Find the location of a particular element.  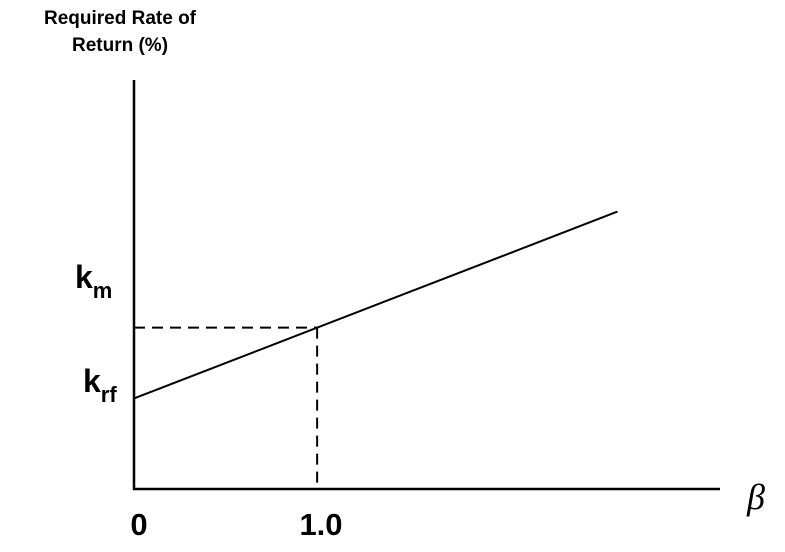

x-tick-label-0: 0 is located at coordinates (138, 524).